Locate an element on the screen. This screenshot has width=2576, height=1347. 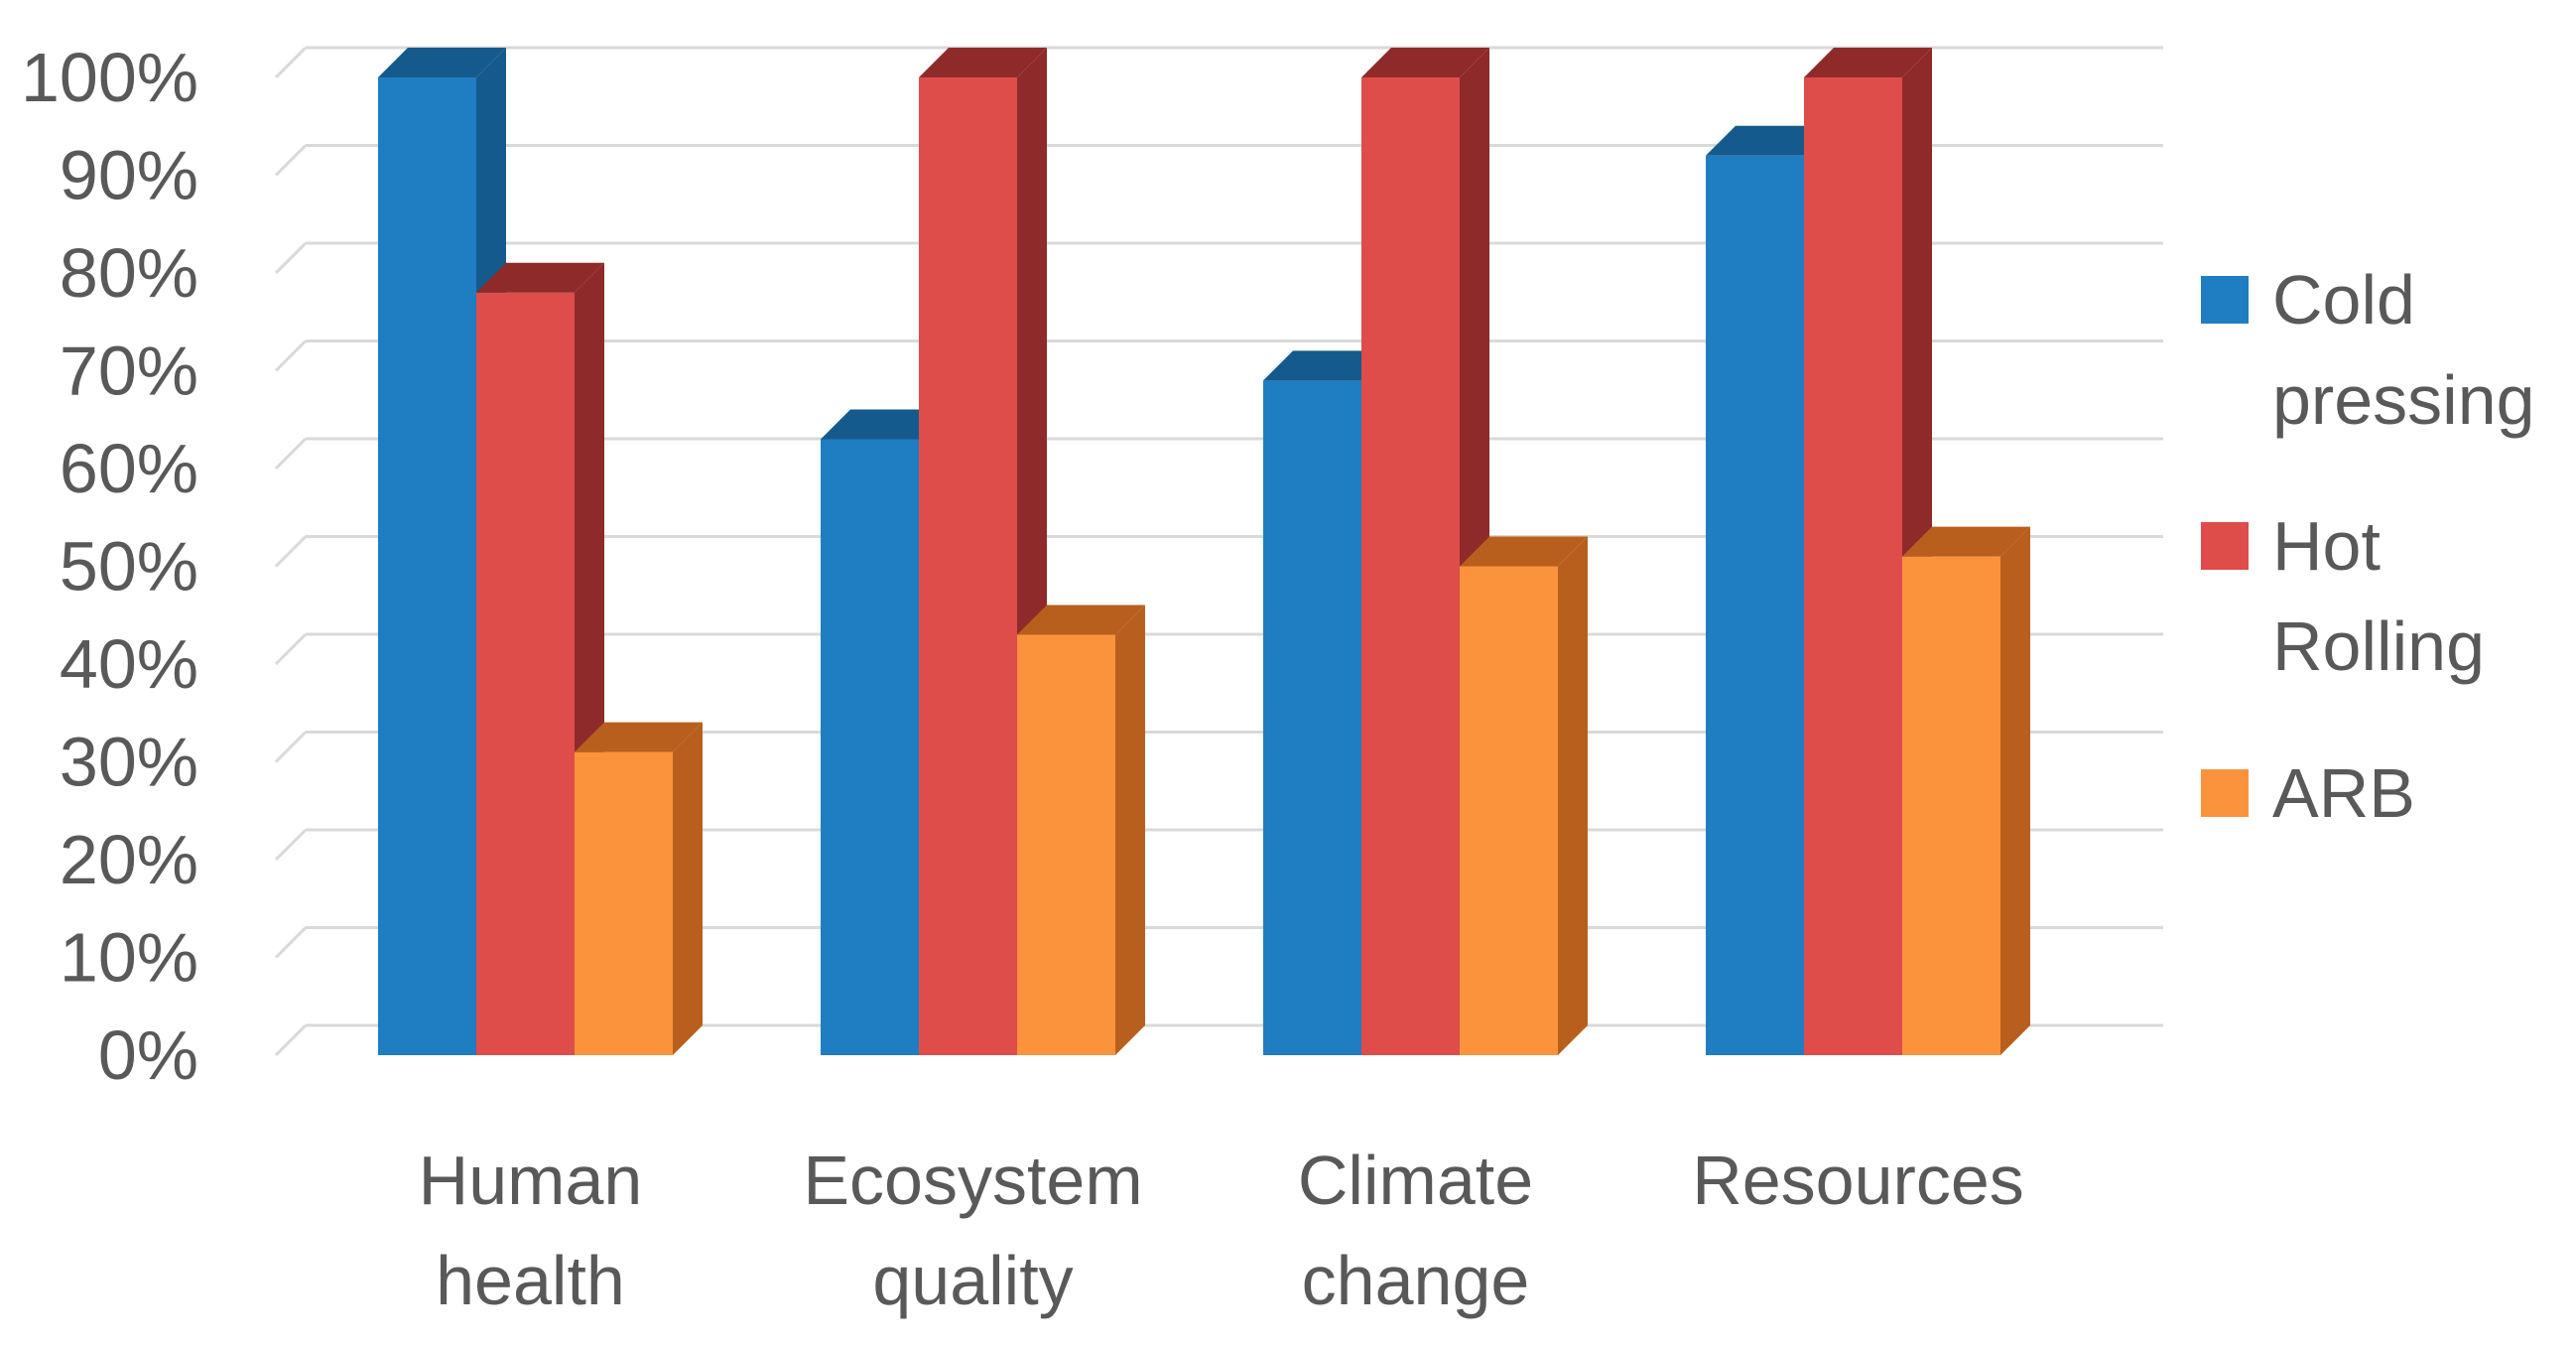
bar-arb-ecosystem-quality is located at coordinates (1081, 830).